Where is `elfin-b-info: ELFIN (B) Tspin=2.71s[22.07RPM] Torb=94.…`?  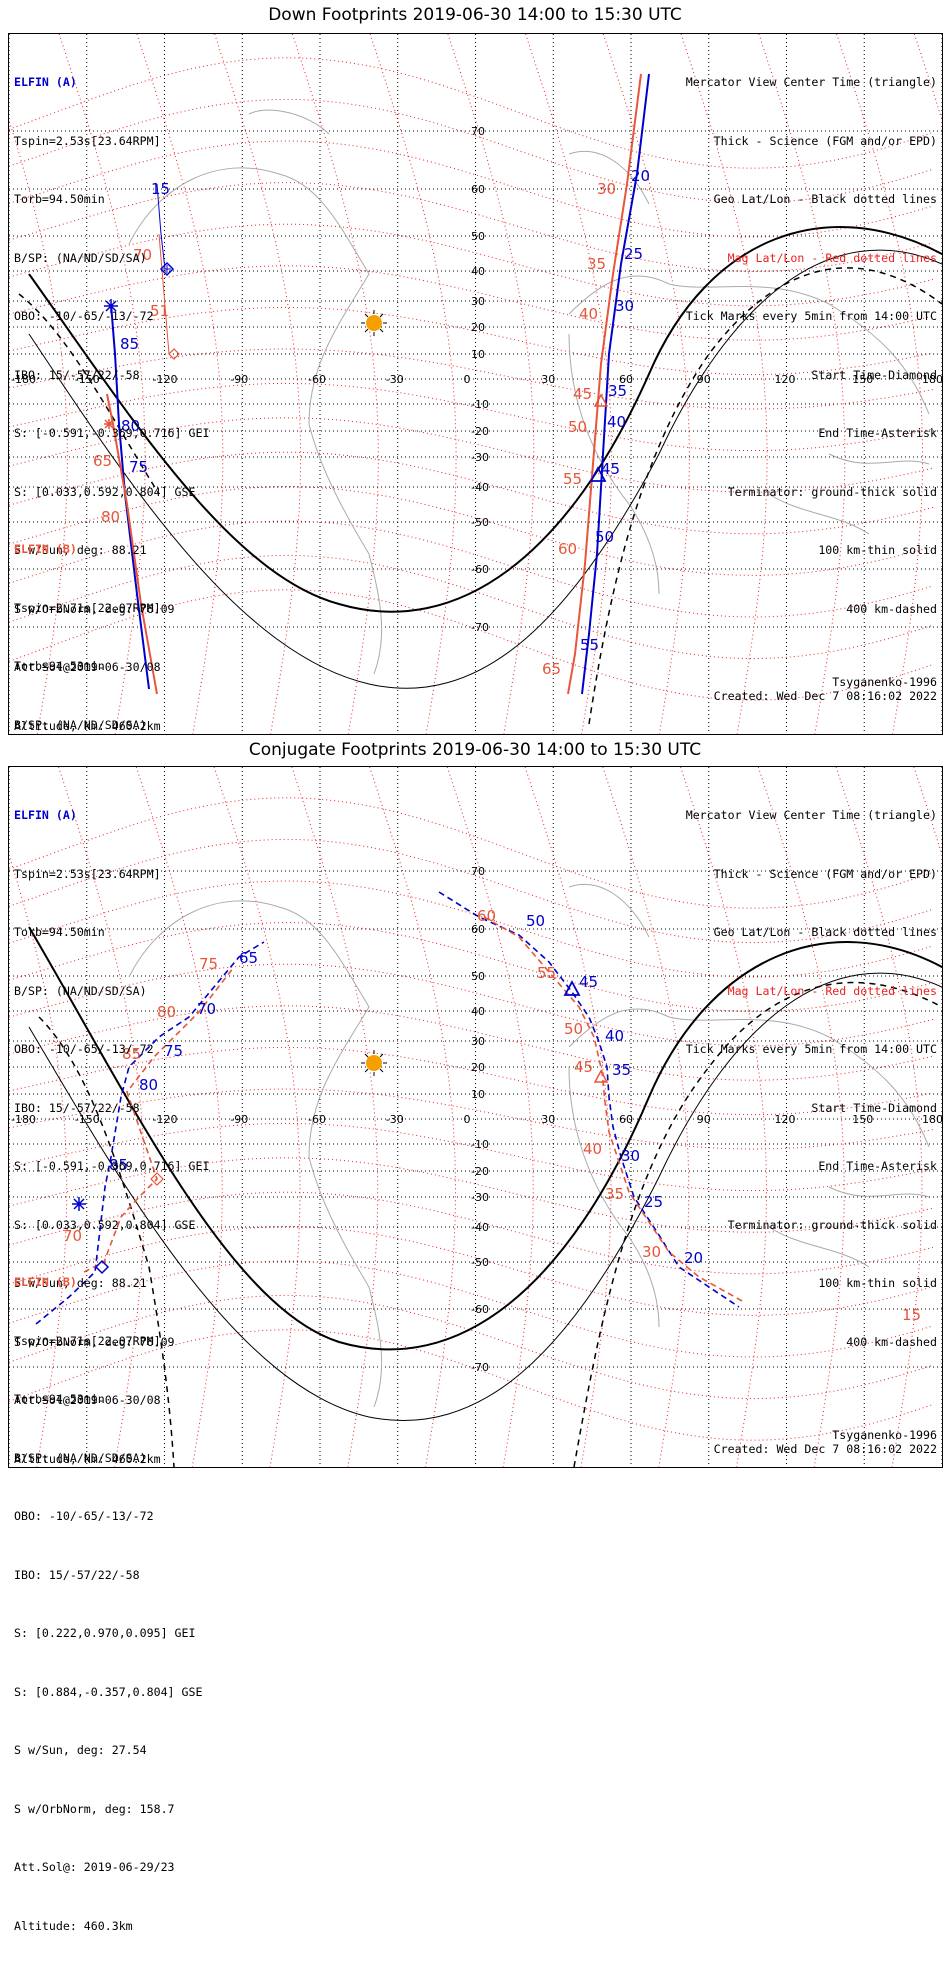 elfin-b-info: ELFIN (B) Tspin=2.71s[22.07RPM] Torb=94.… is located at coordinates (108, 1604).